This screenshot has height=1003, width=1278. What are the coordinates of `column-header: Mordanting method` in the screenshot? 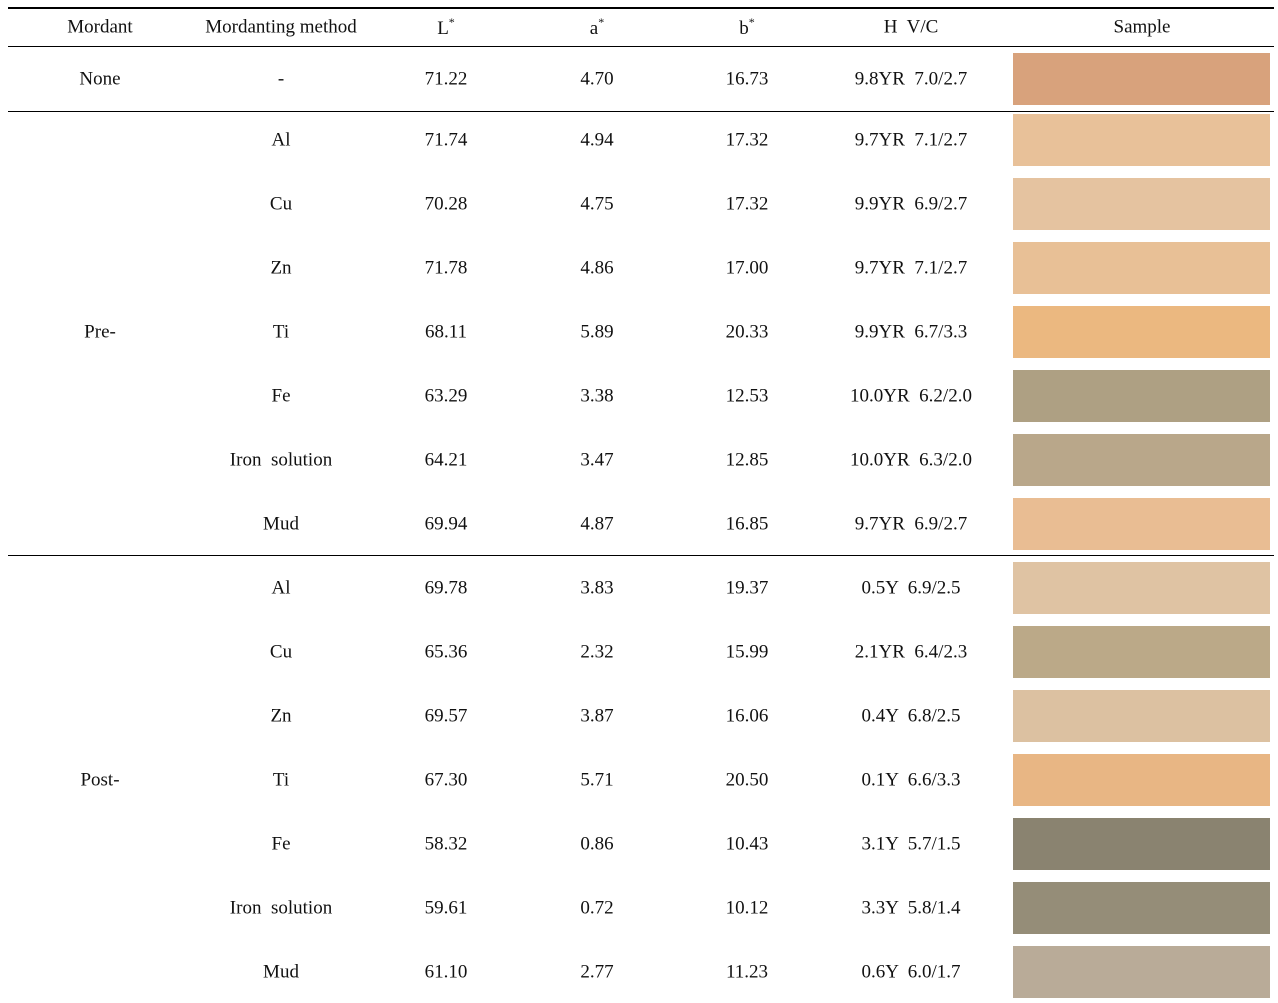 It's located at (280, 27).